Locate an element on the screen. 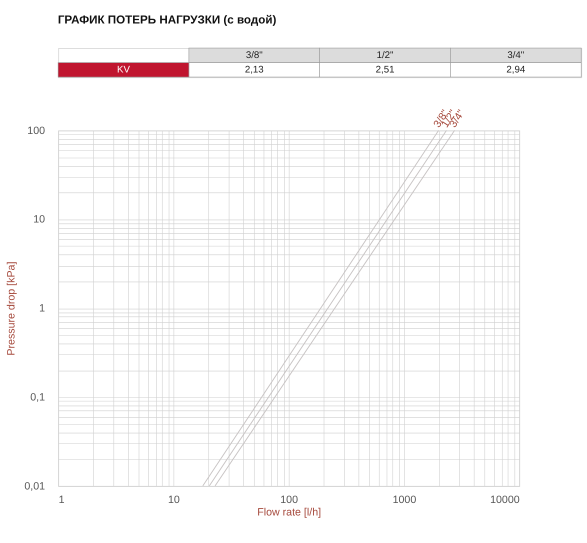 The height and width of the screenshot is (543, 587). category-label: 3/8" is located at coordinates (255, 56).